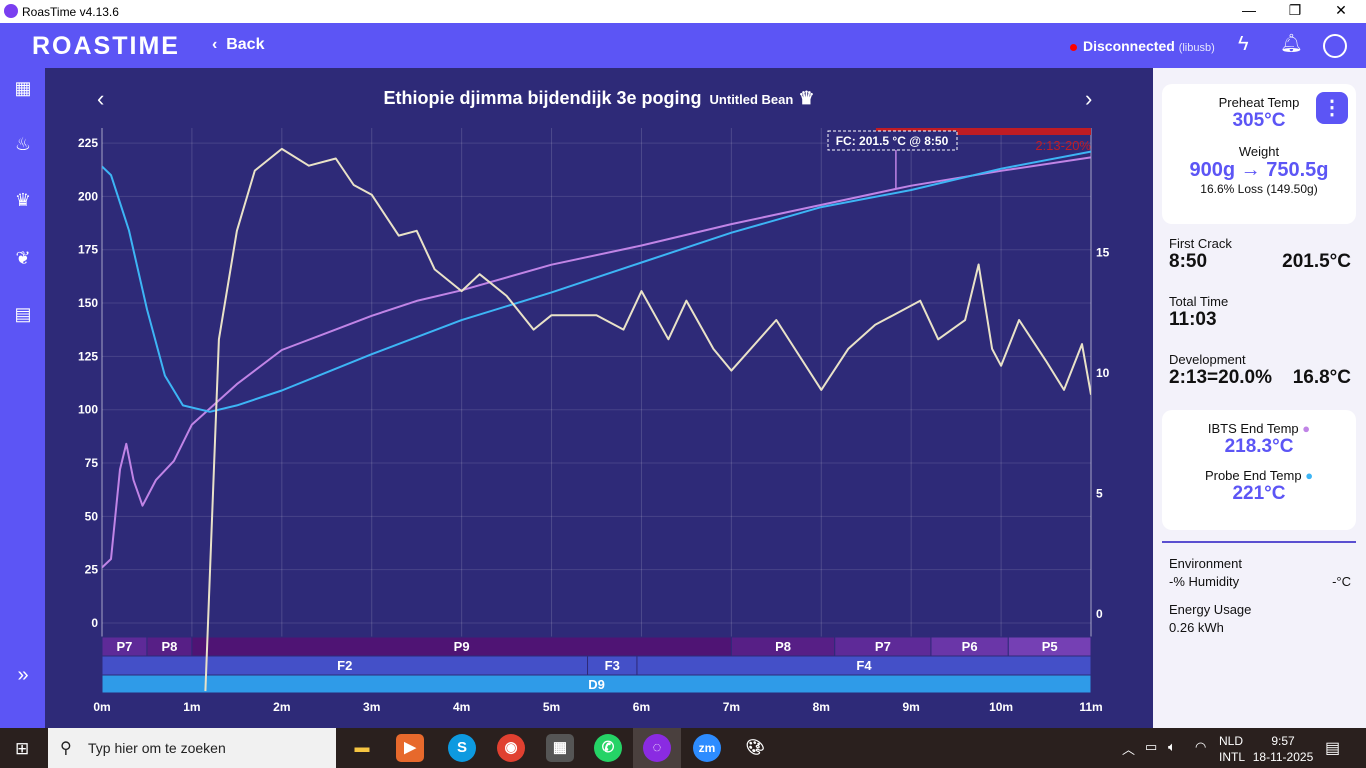 This screenshot has height=768, width=1366. I want to click on roaster-icon: ♨, so click(23, 144).